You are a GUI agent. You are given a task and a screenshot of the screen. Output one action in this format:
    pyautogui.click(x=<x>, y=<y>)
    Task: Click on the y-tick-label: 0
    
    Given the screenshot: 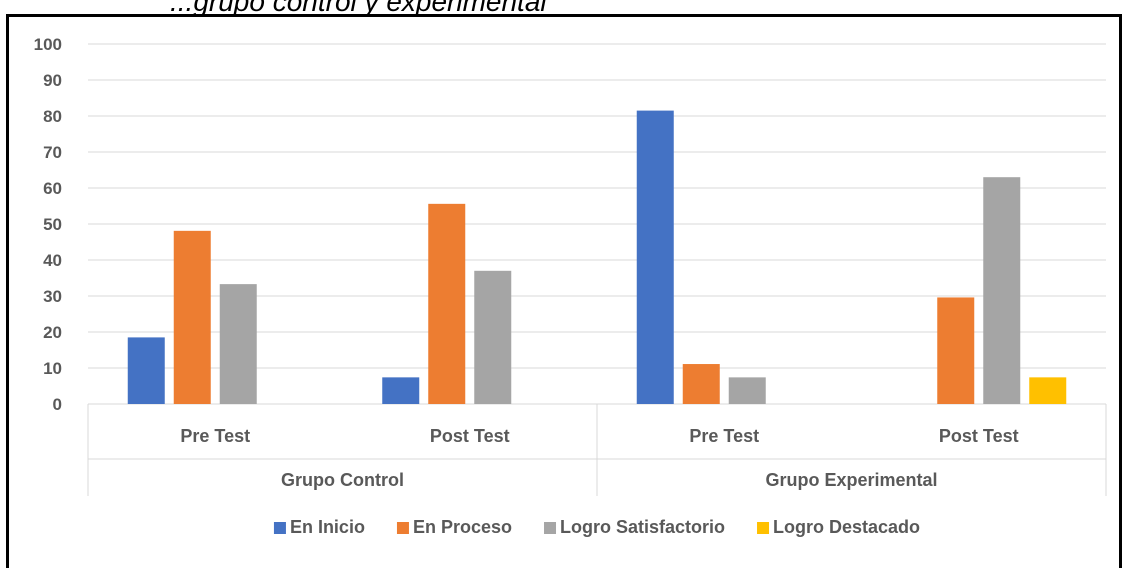 What is the action you would take?
    pyautogui.click(x=57, y=404)
    